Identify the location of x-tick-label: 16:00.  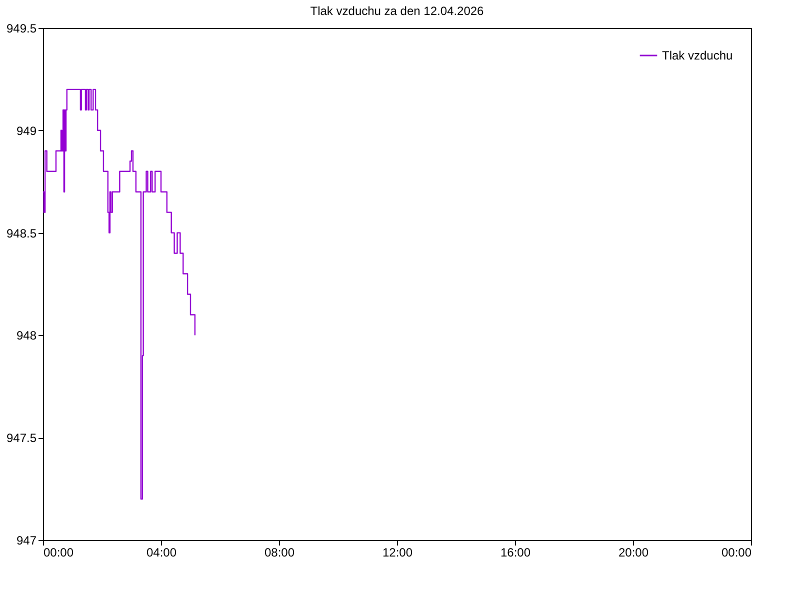
(515, 553).